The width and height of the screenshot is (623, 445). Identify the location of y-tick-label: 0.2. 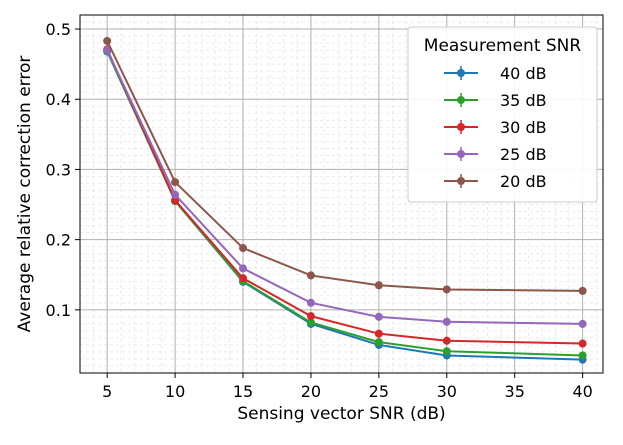
(58, 240).